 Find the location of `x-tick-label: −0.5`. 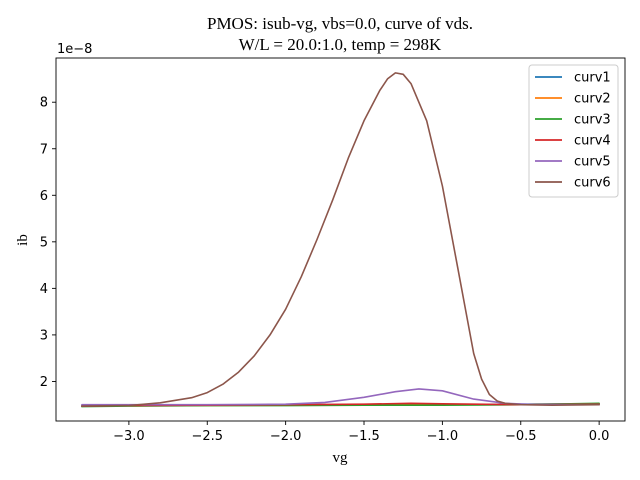

x-tick-label: −0.5 is located at coordinates (521, 436).